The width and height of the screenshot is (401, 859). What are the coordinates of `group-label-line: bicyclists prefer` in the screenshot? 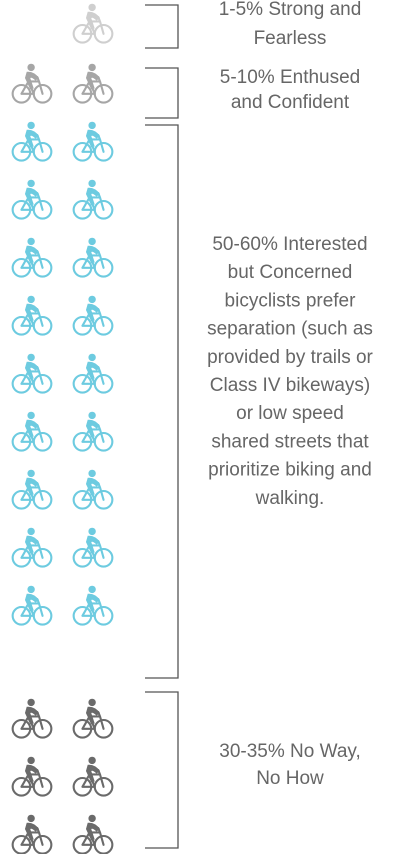 It's located at (291, 300).